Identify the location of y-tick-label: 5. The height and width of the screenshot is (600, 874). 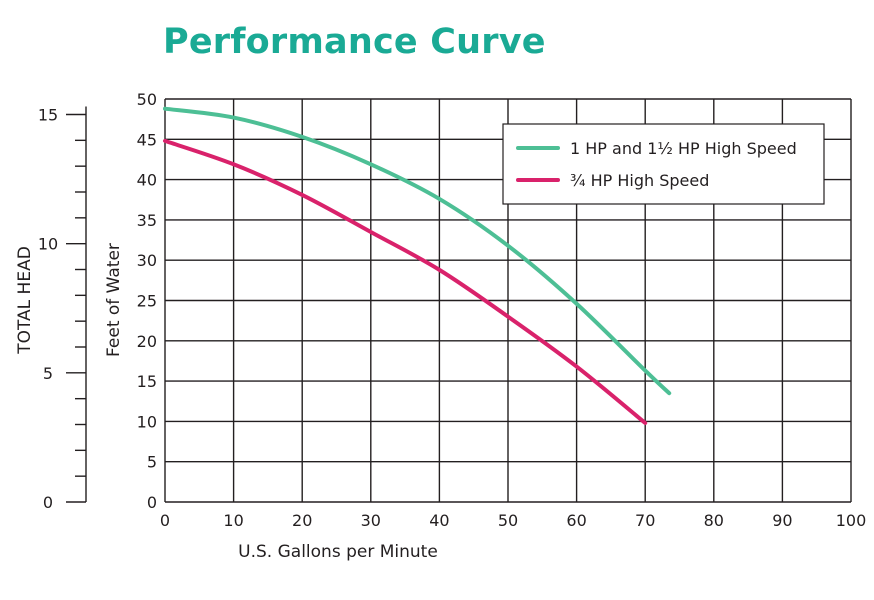
(152, 462).